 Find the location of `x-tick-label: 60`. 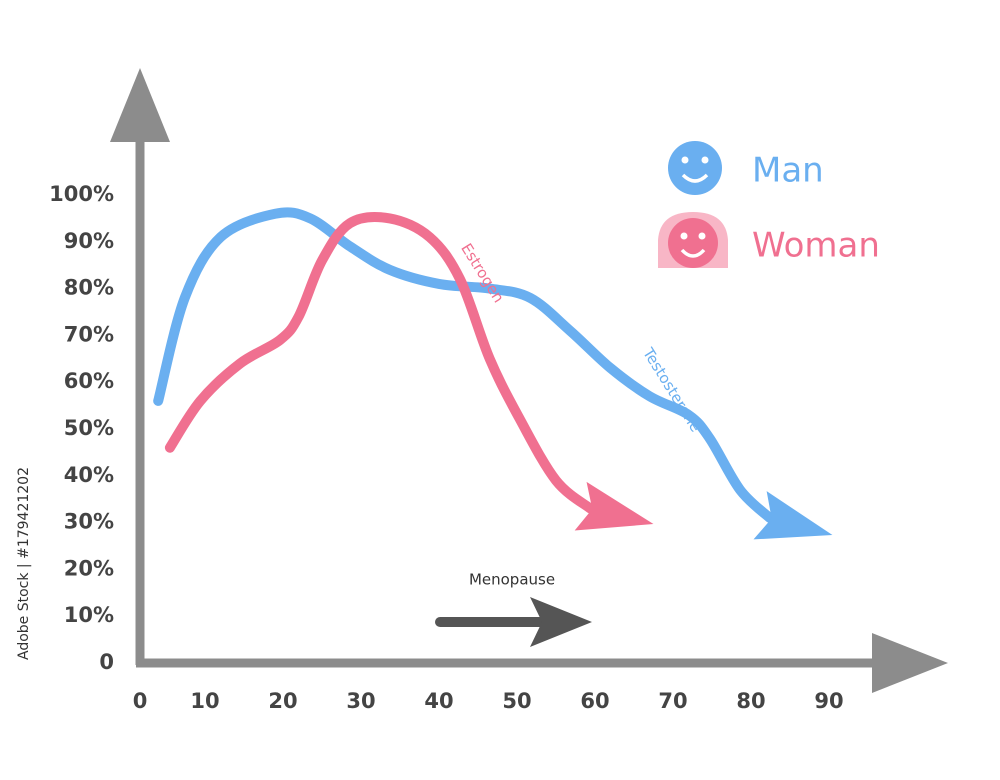

x-tick-label: 60 is located at coordinates (594, 701).